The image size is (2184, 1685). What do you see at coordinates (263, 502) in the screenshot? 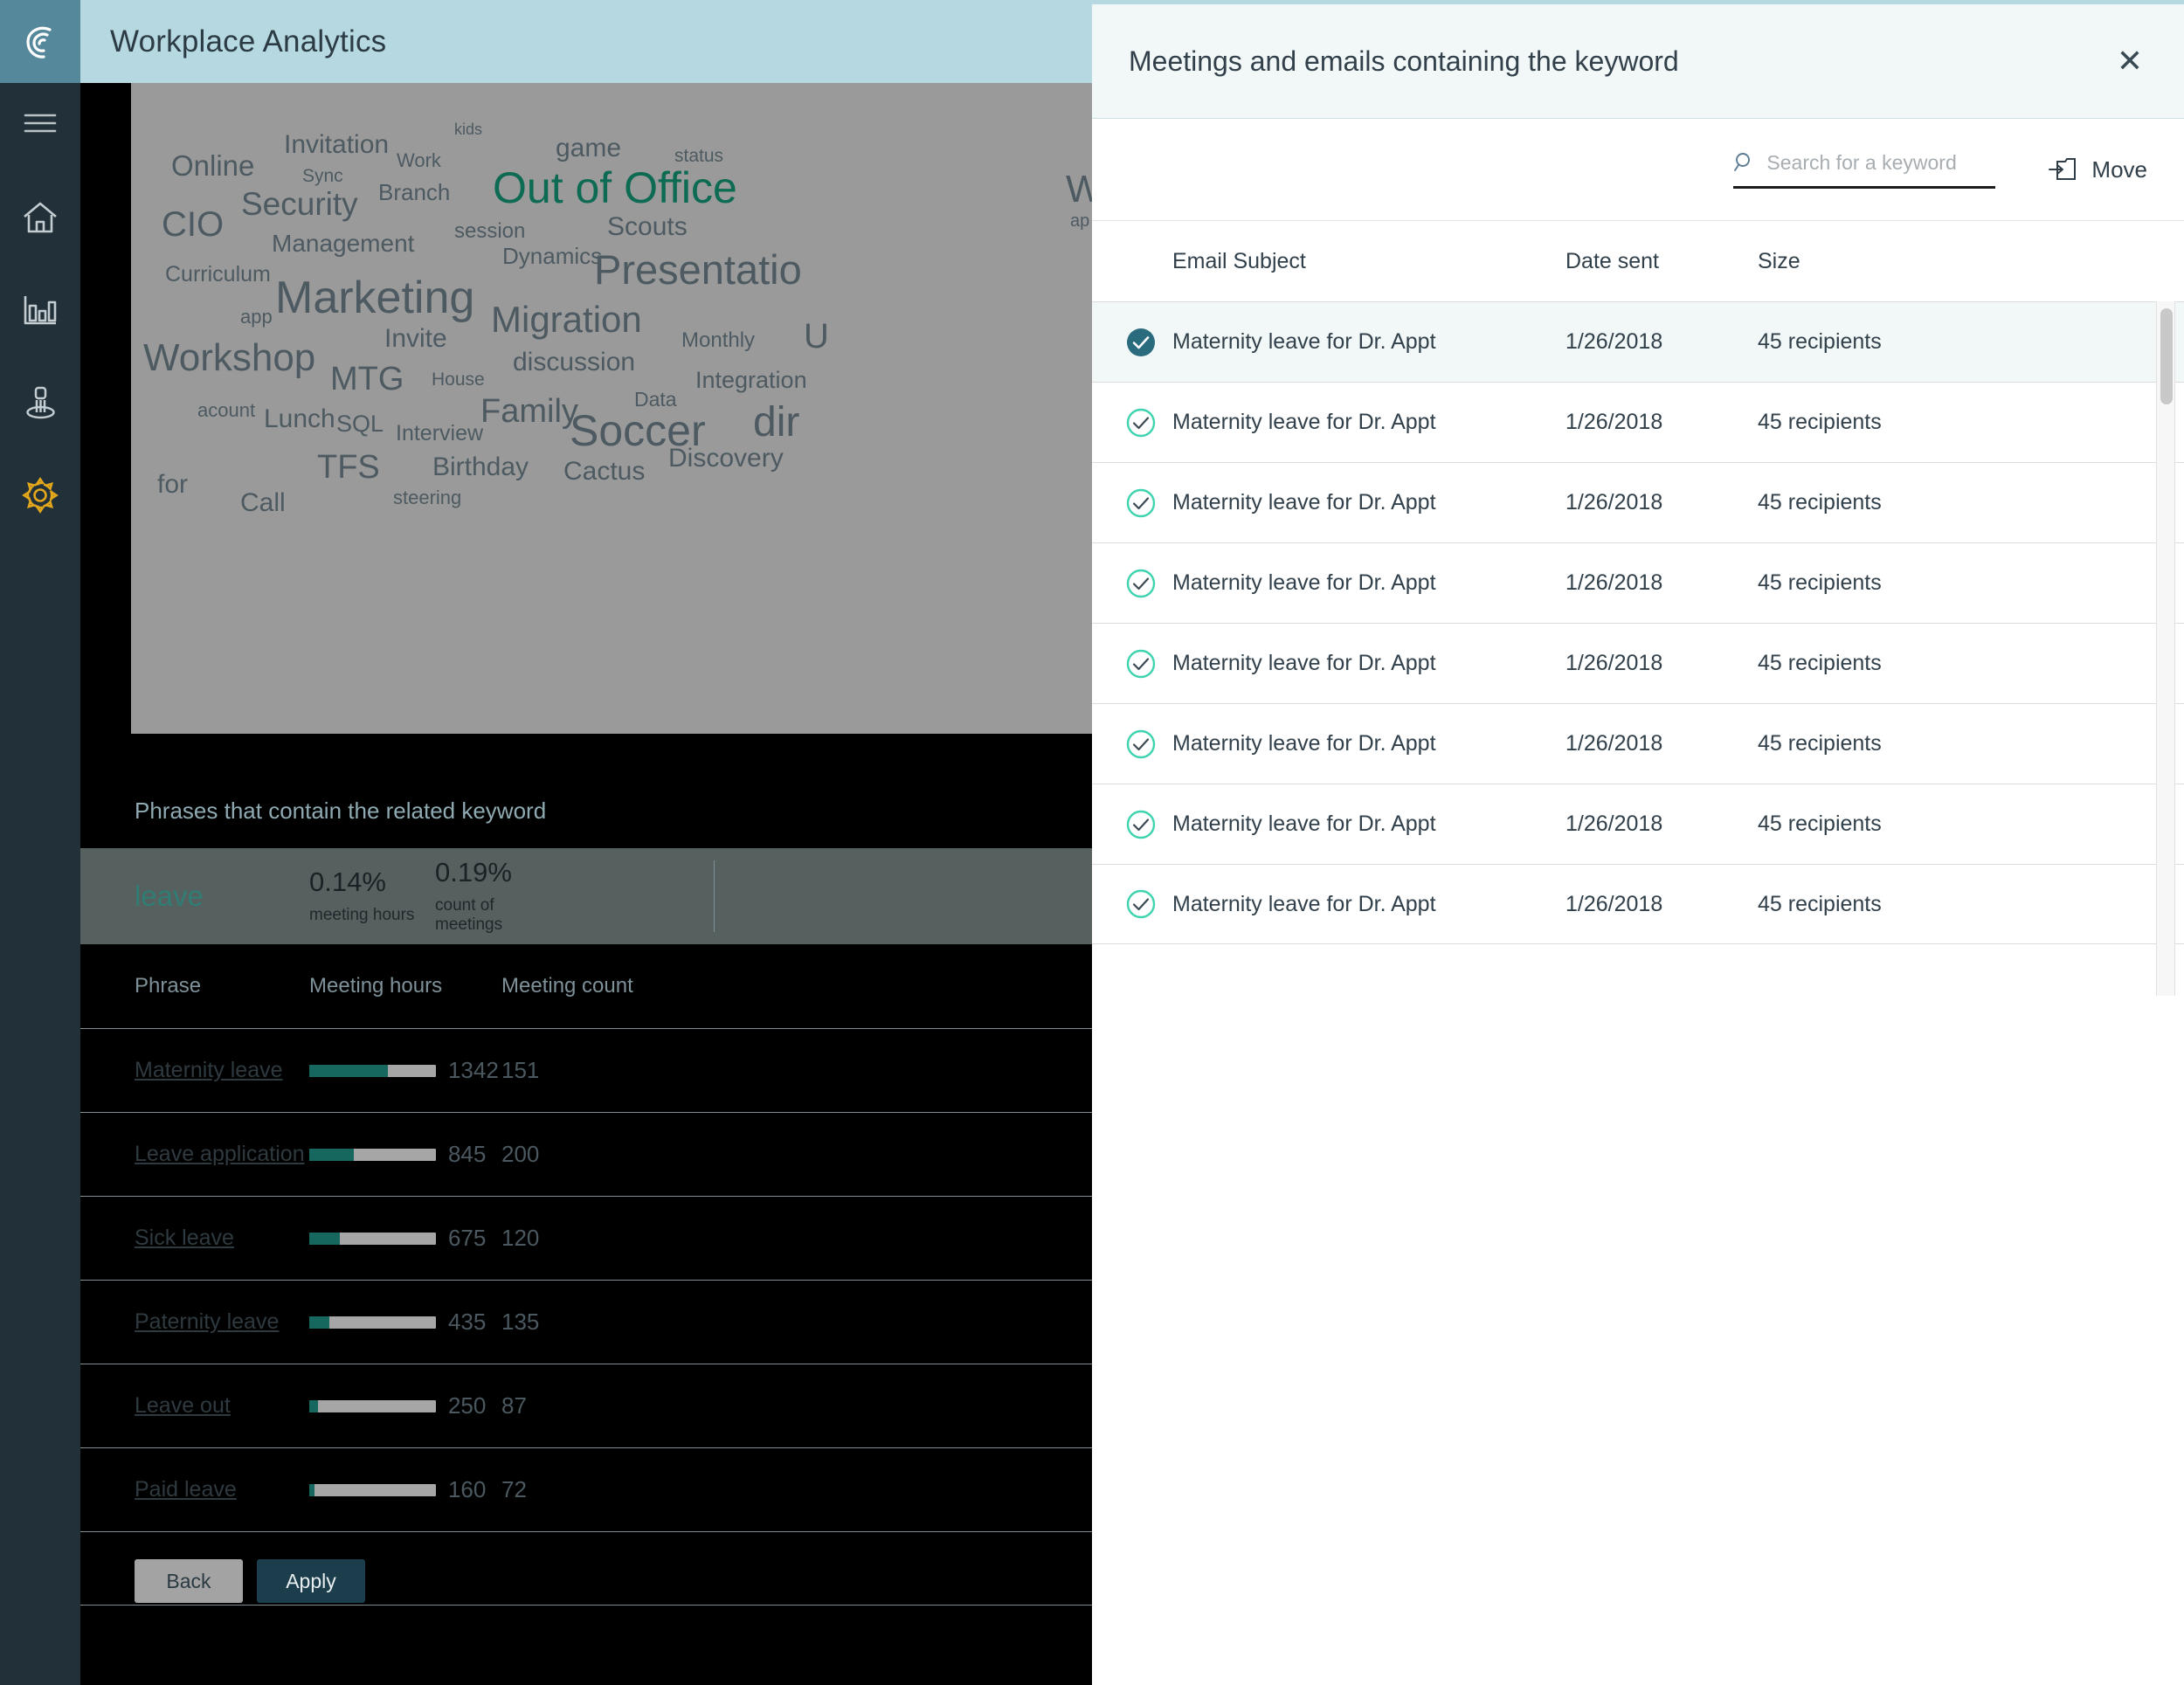
I see `word-cloud-term: Call` at bounding box center [263, 502].